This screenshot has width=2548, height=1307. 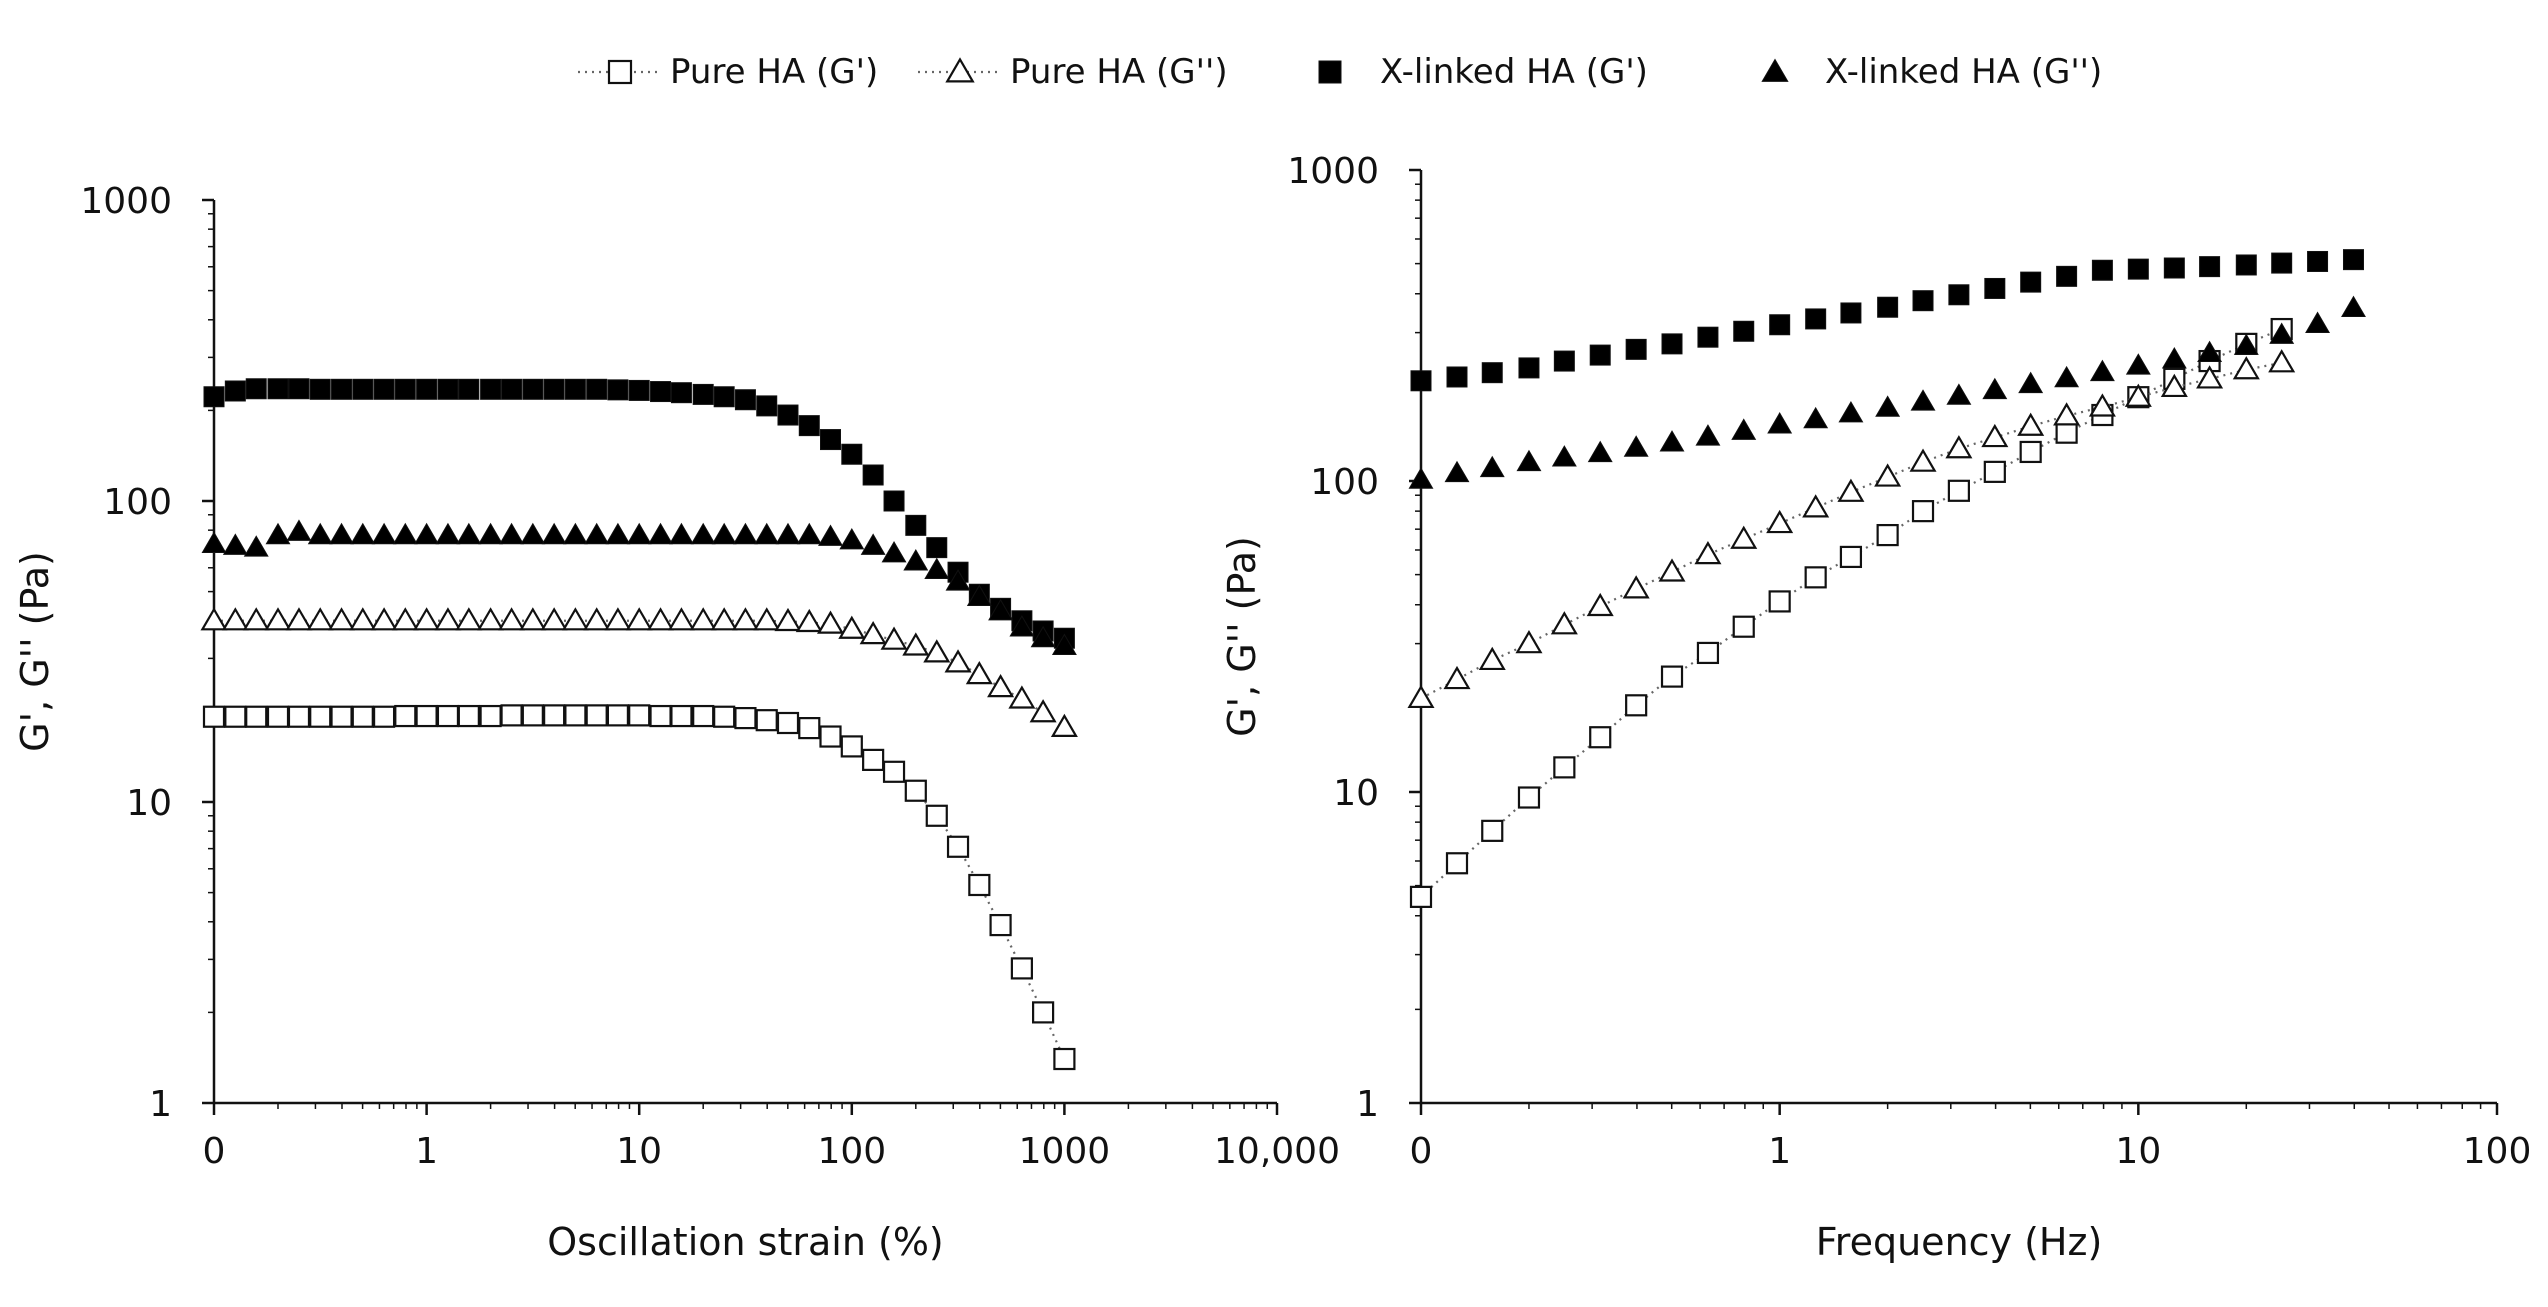 What do you see at coordinates (1119, 72) in the screenshot?
I see `legend-label-pure-ha-g-double-prime: Pure HA (G'')` at bounding box center [1119, 72].